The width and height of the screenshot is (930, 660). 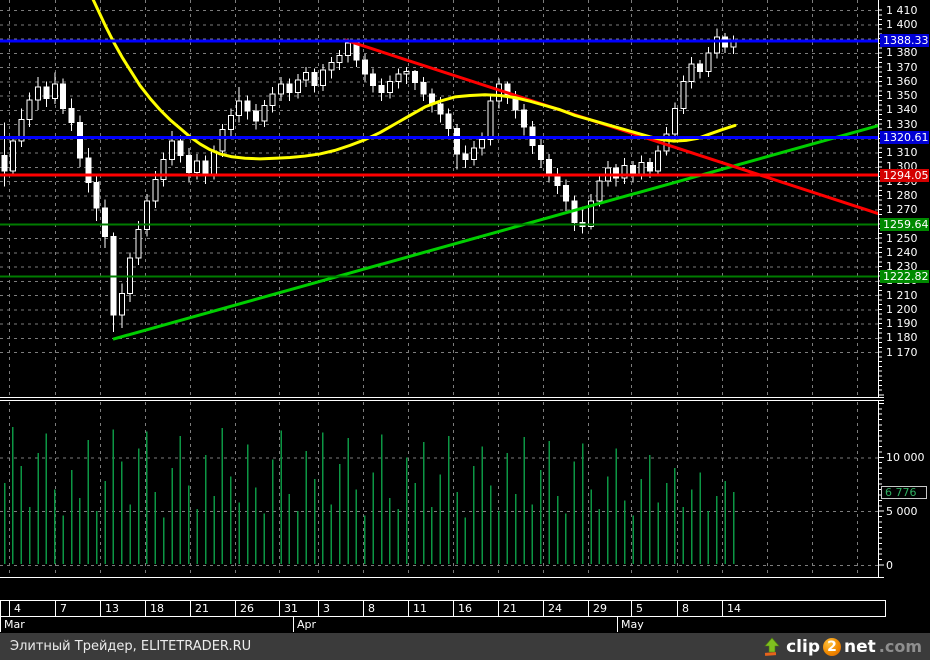 I want to click on price-tick-label: 1 270, so click(x=902, y=209).